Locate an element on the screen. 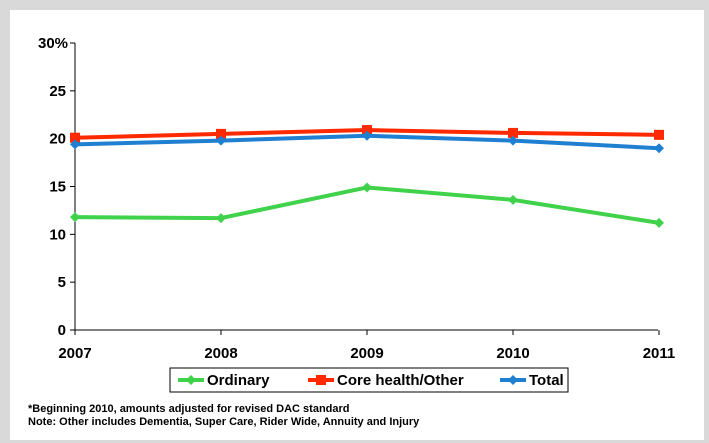 This screenshot has height=443, width=709. legend-item: Ordinary is located at coordinates (224, 380).